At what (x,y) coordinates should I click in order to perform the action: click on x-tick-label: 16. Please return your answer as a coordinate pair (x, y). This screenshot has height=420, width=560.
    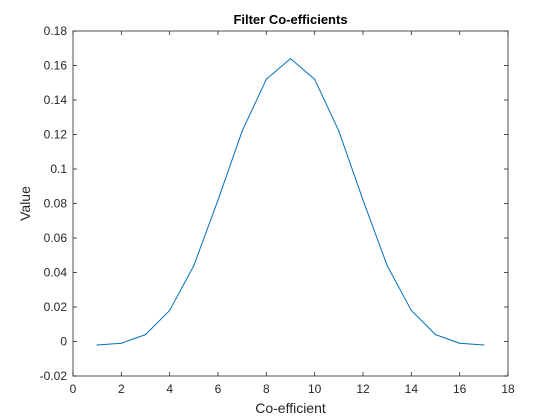
    Looking at the image, I should click on (460, 389).